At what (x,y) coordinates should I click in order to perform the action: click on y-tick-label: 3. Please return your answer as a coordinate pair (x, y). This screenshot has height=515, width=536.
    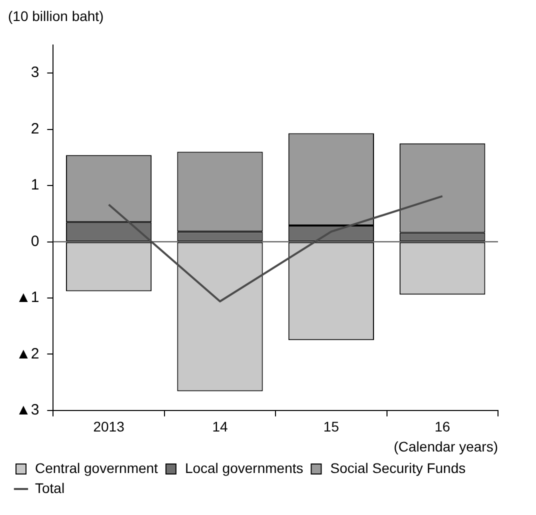
    Looking at the image, I should click on (35, 73).